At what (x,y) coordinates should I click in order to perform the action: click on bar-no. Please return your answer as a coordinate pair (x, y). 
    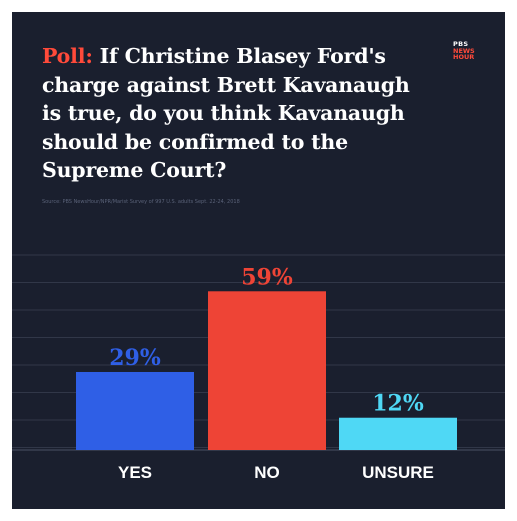
    Looking at the image, I should click on (267, 370).